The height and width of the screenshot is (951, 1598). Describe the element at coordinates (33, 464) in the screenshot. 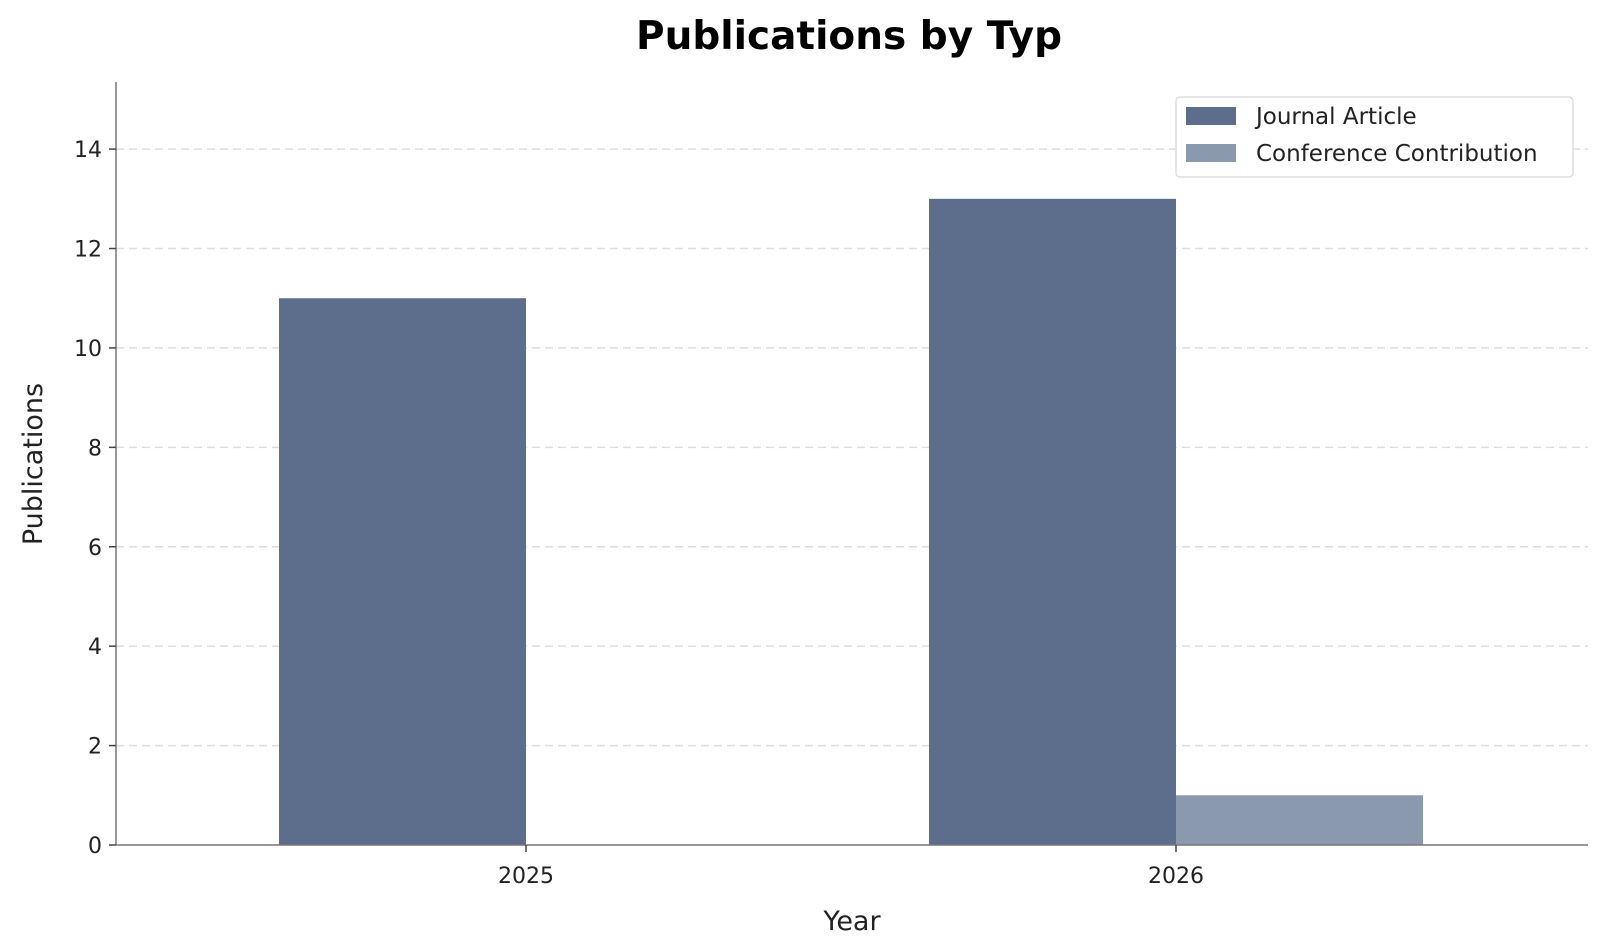

I see `y-axis-label: Publications` at that location.